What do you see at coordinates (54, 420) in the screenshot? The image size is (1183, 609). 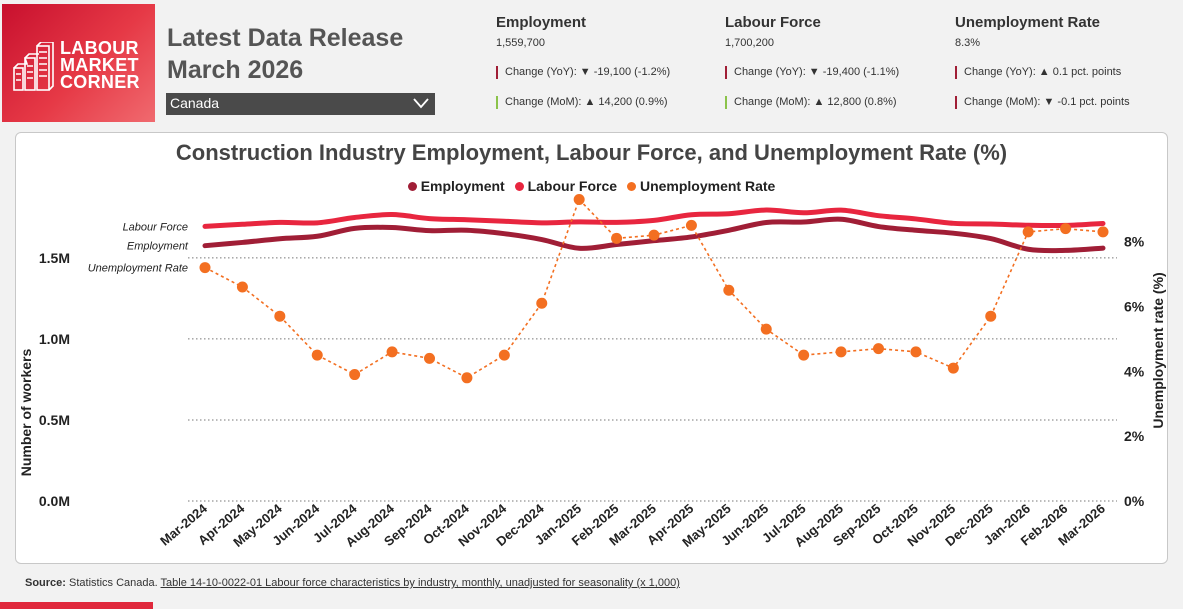 I see `left-tick-label: 0.5M` at bounding box center [54, 420].